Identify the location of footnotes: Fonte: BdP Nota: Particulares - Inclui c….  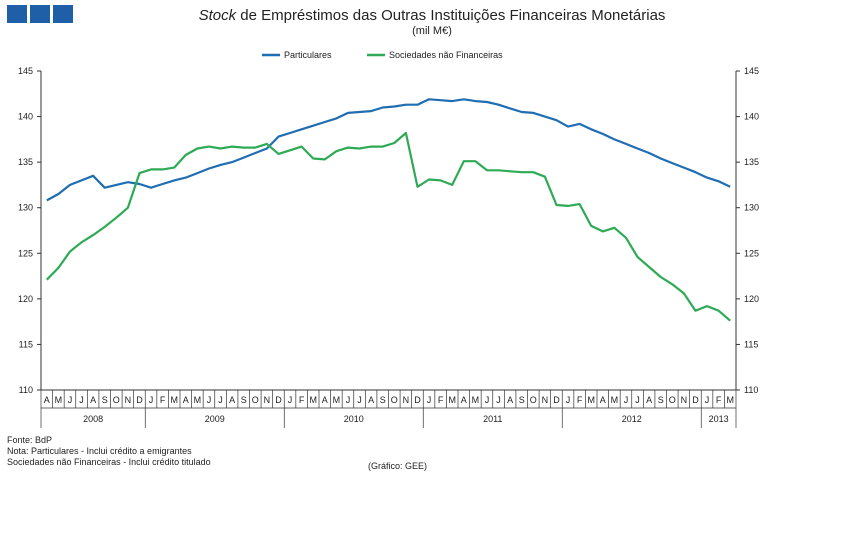
(109, 451).